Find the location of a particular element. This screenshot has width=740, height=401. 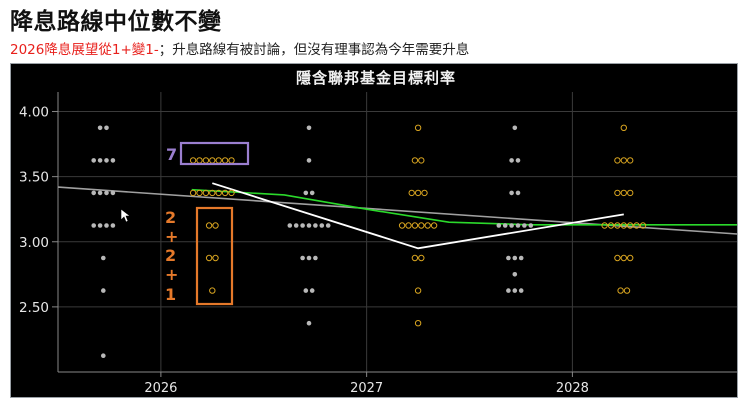

x-tick-label: 2026 is located at coordinates (160, 388).